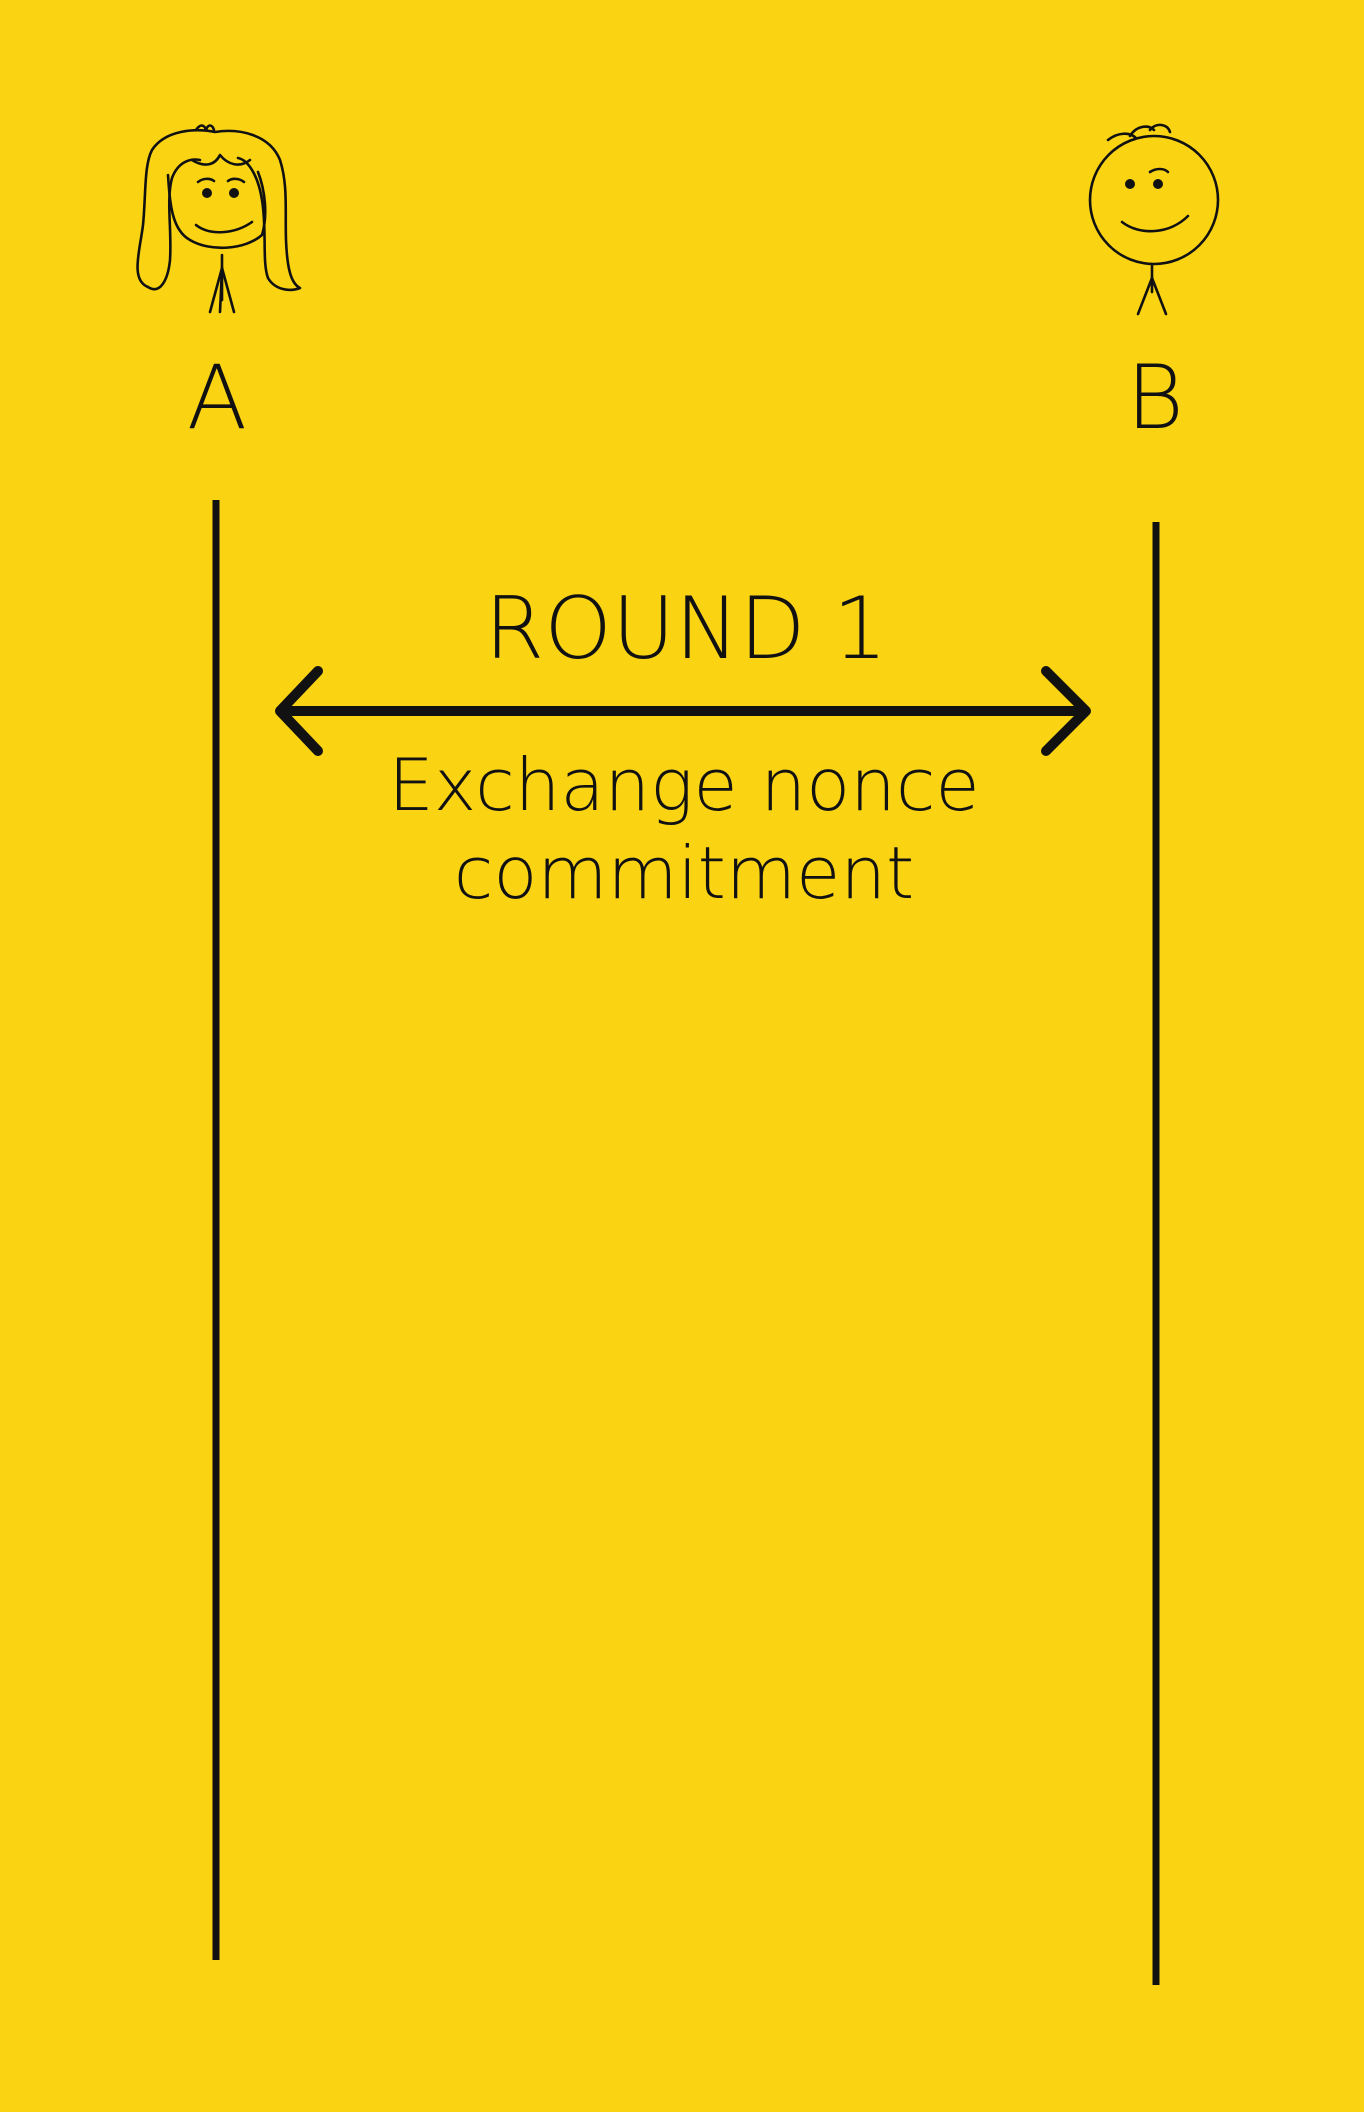 Image resolution: width=1364 pixels, height=2112 pixels. Describe the element at coordinates (683, 711) in the screenshot. I see `double-headed-arrow-icon` at that location.